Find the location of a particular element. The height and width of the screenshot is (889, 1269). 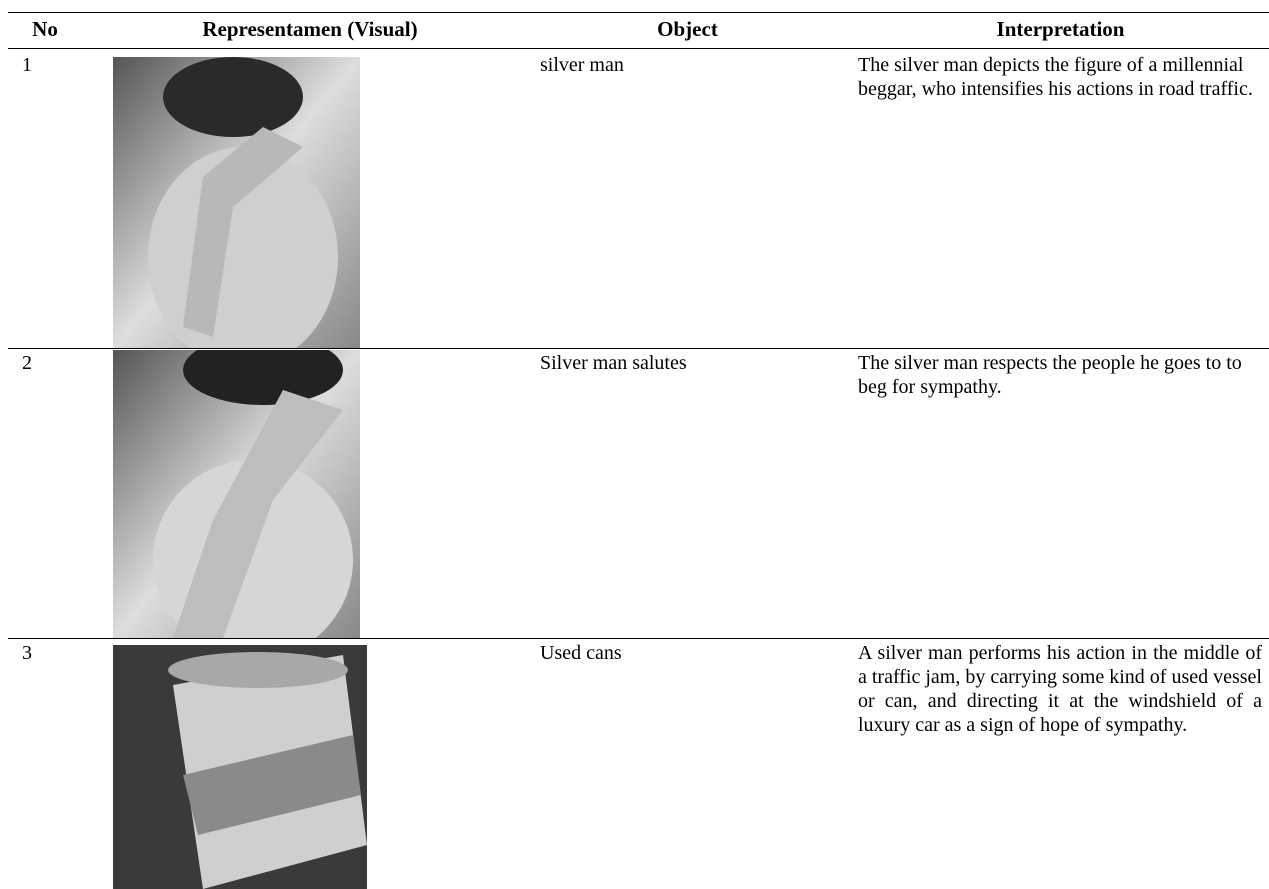

row-number: 2 is located at coordinates (27, 363).